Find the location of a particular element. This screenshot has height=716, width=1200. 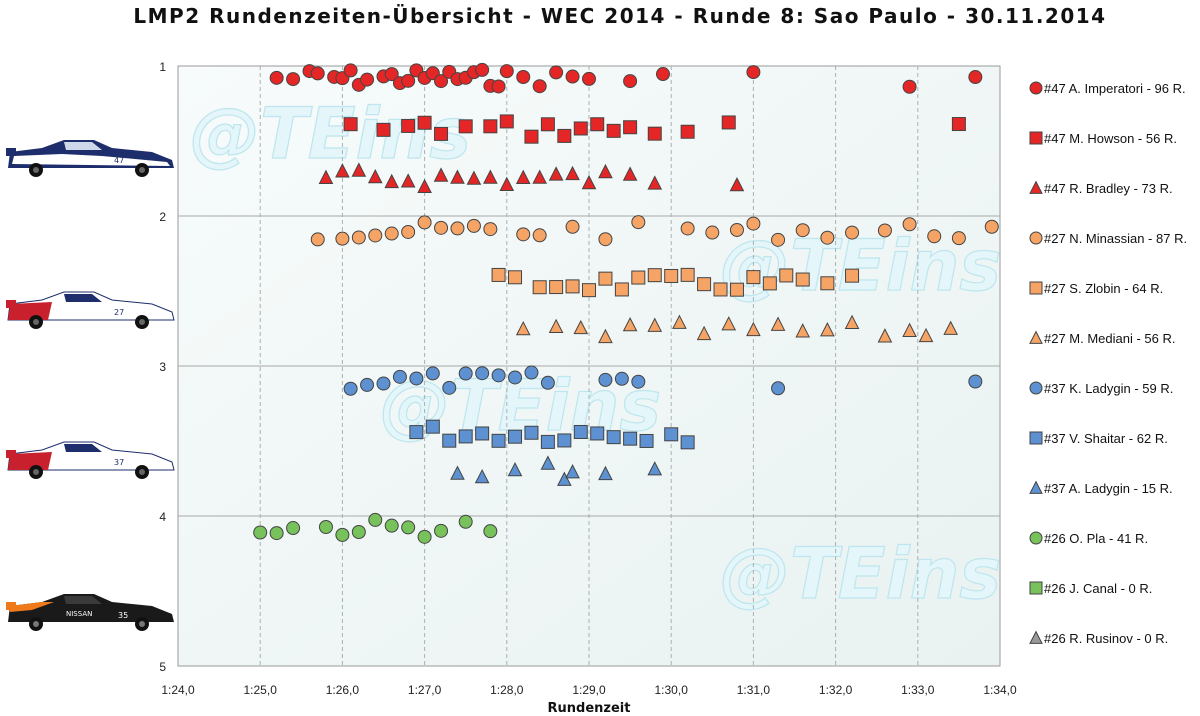

car-27-image: 27 is located at coordinates (90, 310).